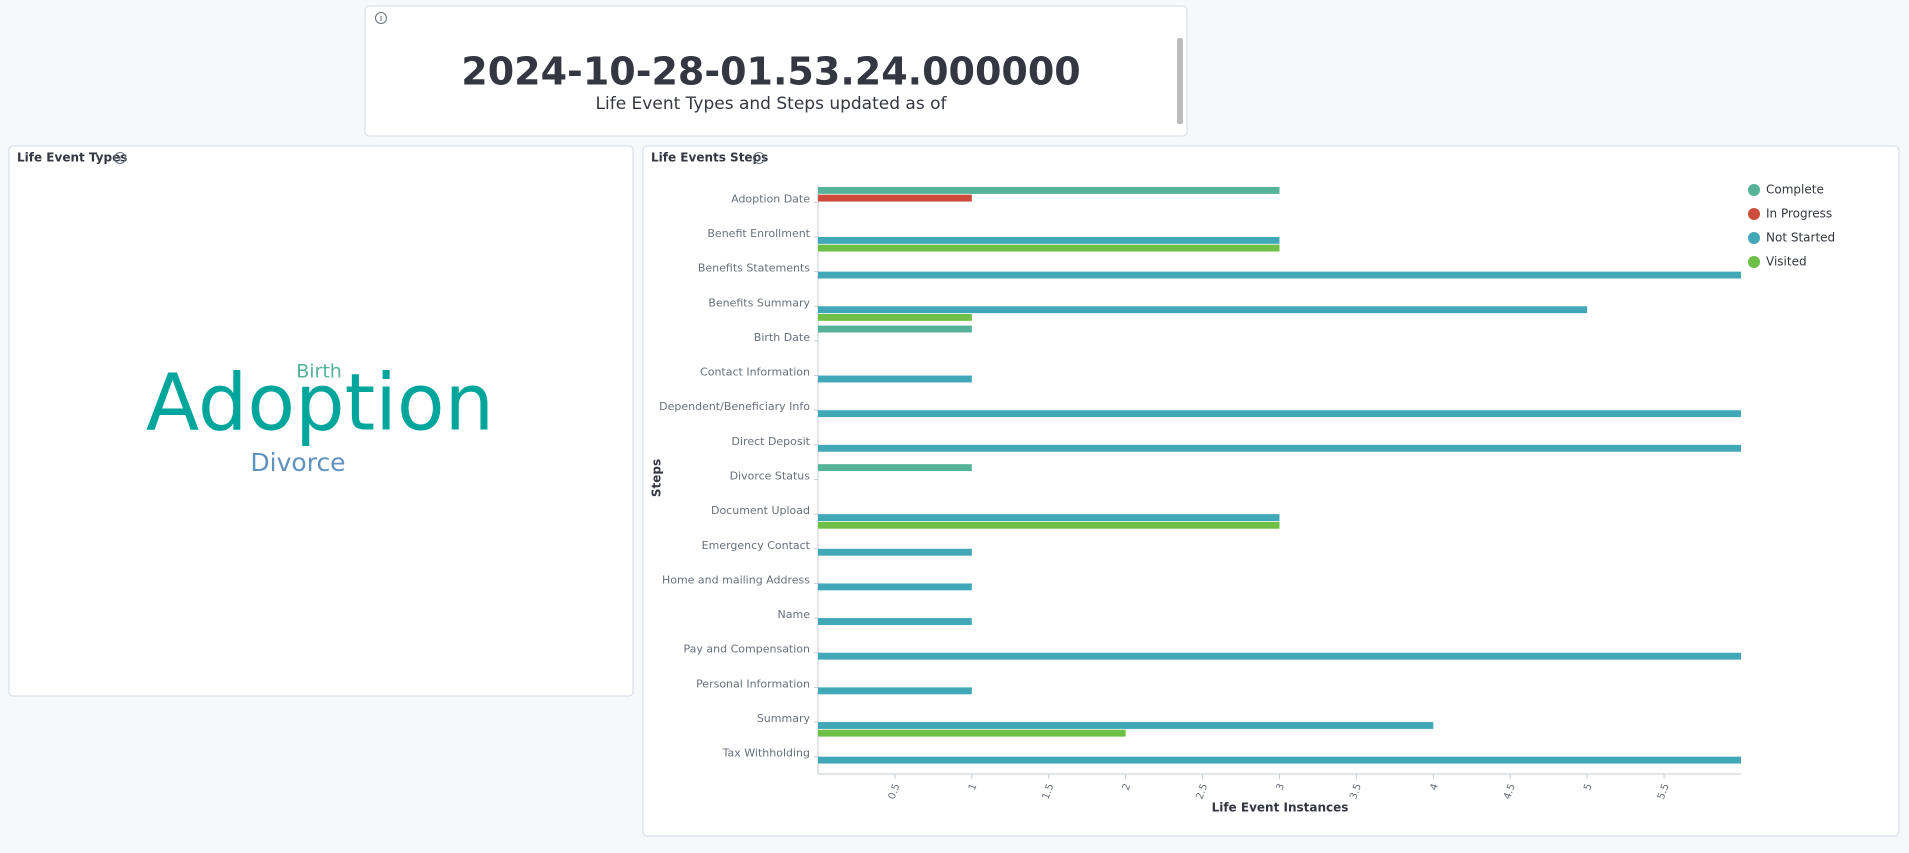 Image resolution: width=1909 pixels, height=853 pixels. I want to click on legend-label: Complete, so click(1795, 190).